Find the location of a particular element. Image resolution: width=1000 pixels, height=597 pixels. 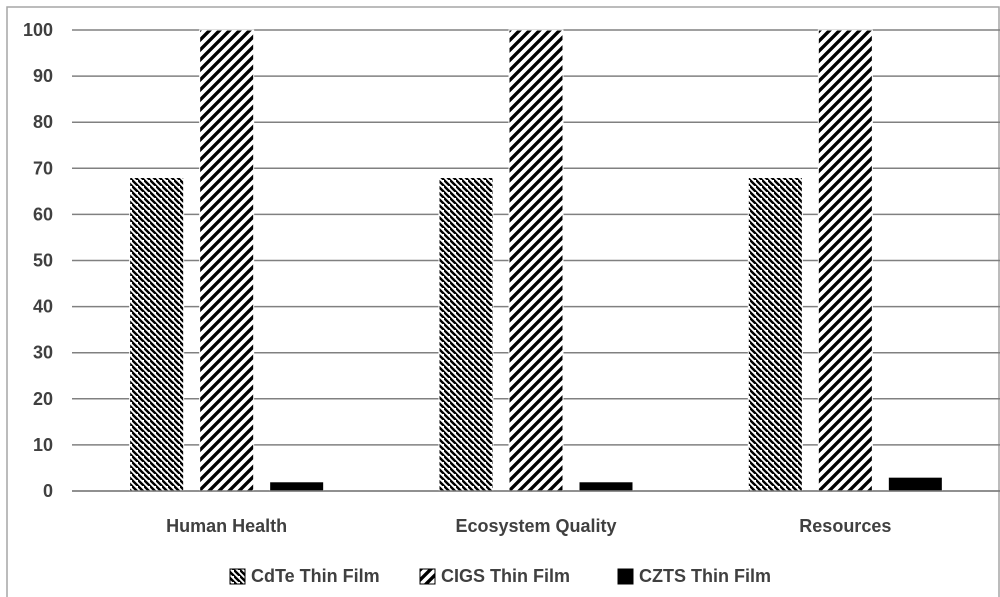

legend-swatch-cigs-thin-film is located at coordinates (427, 576).